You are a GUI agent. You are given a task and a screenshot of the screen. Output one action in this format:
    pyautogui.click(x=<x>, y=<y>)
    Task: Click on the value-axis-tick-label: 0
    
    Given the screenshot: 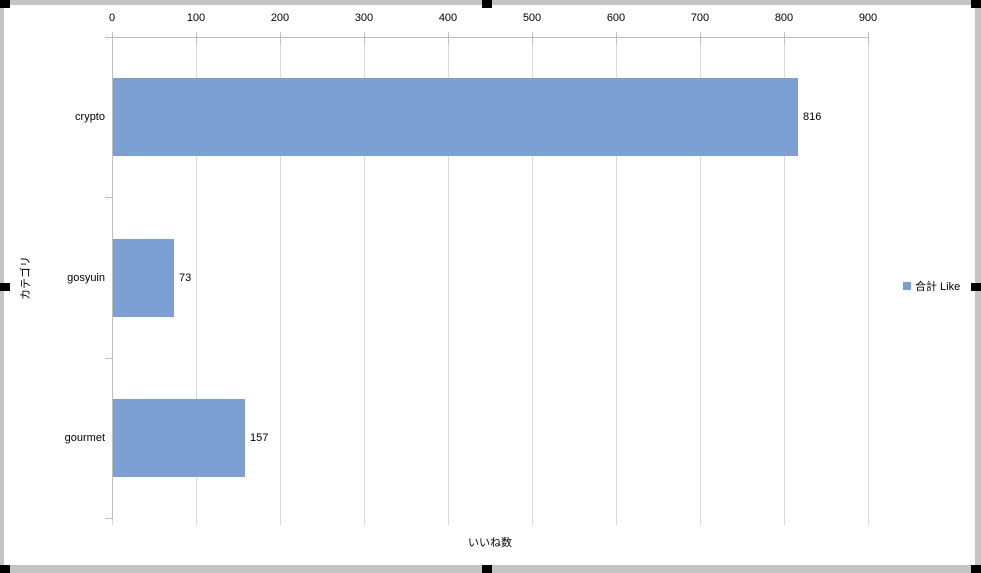 What is the action you would take?
    pyautogui.click(x=112, y=18)
    